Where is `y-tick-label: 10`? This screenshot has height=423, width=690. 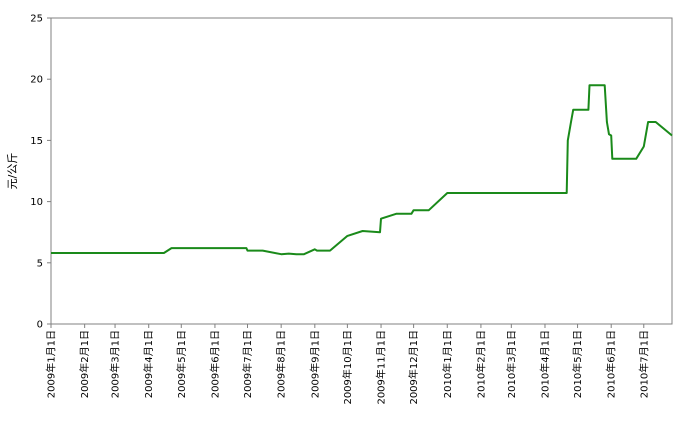 y-tick-label: 10 is located at coordinates (36, 202).